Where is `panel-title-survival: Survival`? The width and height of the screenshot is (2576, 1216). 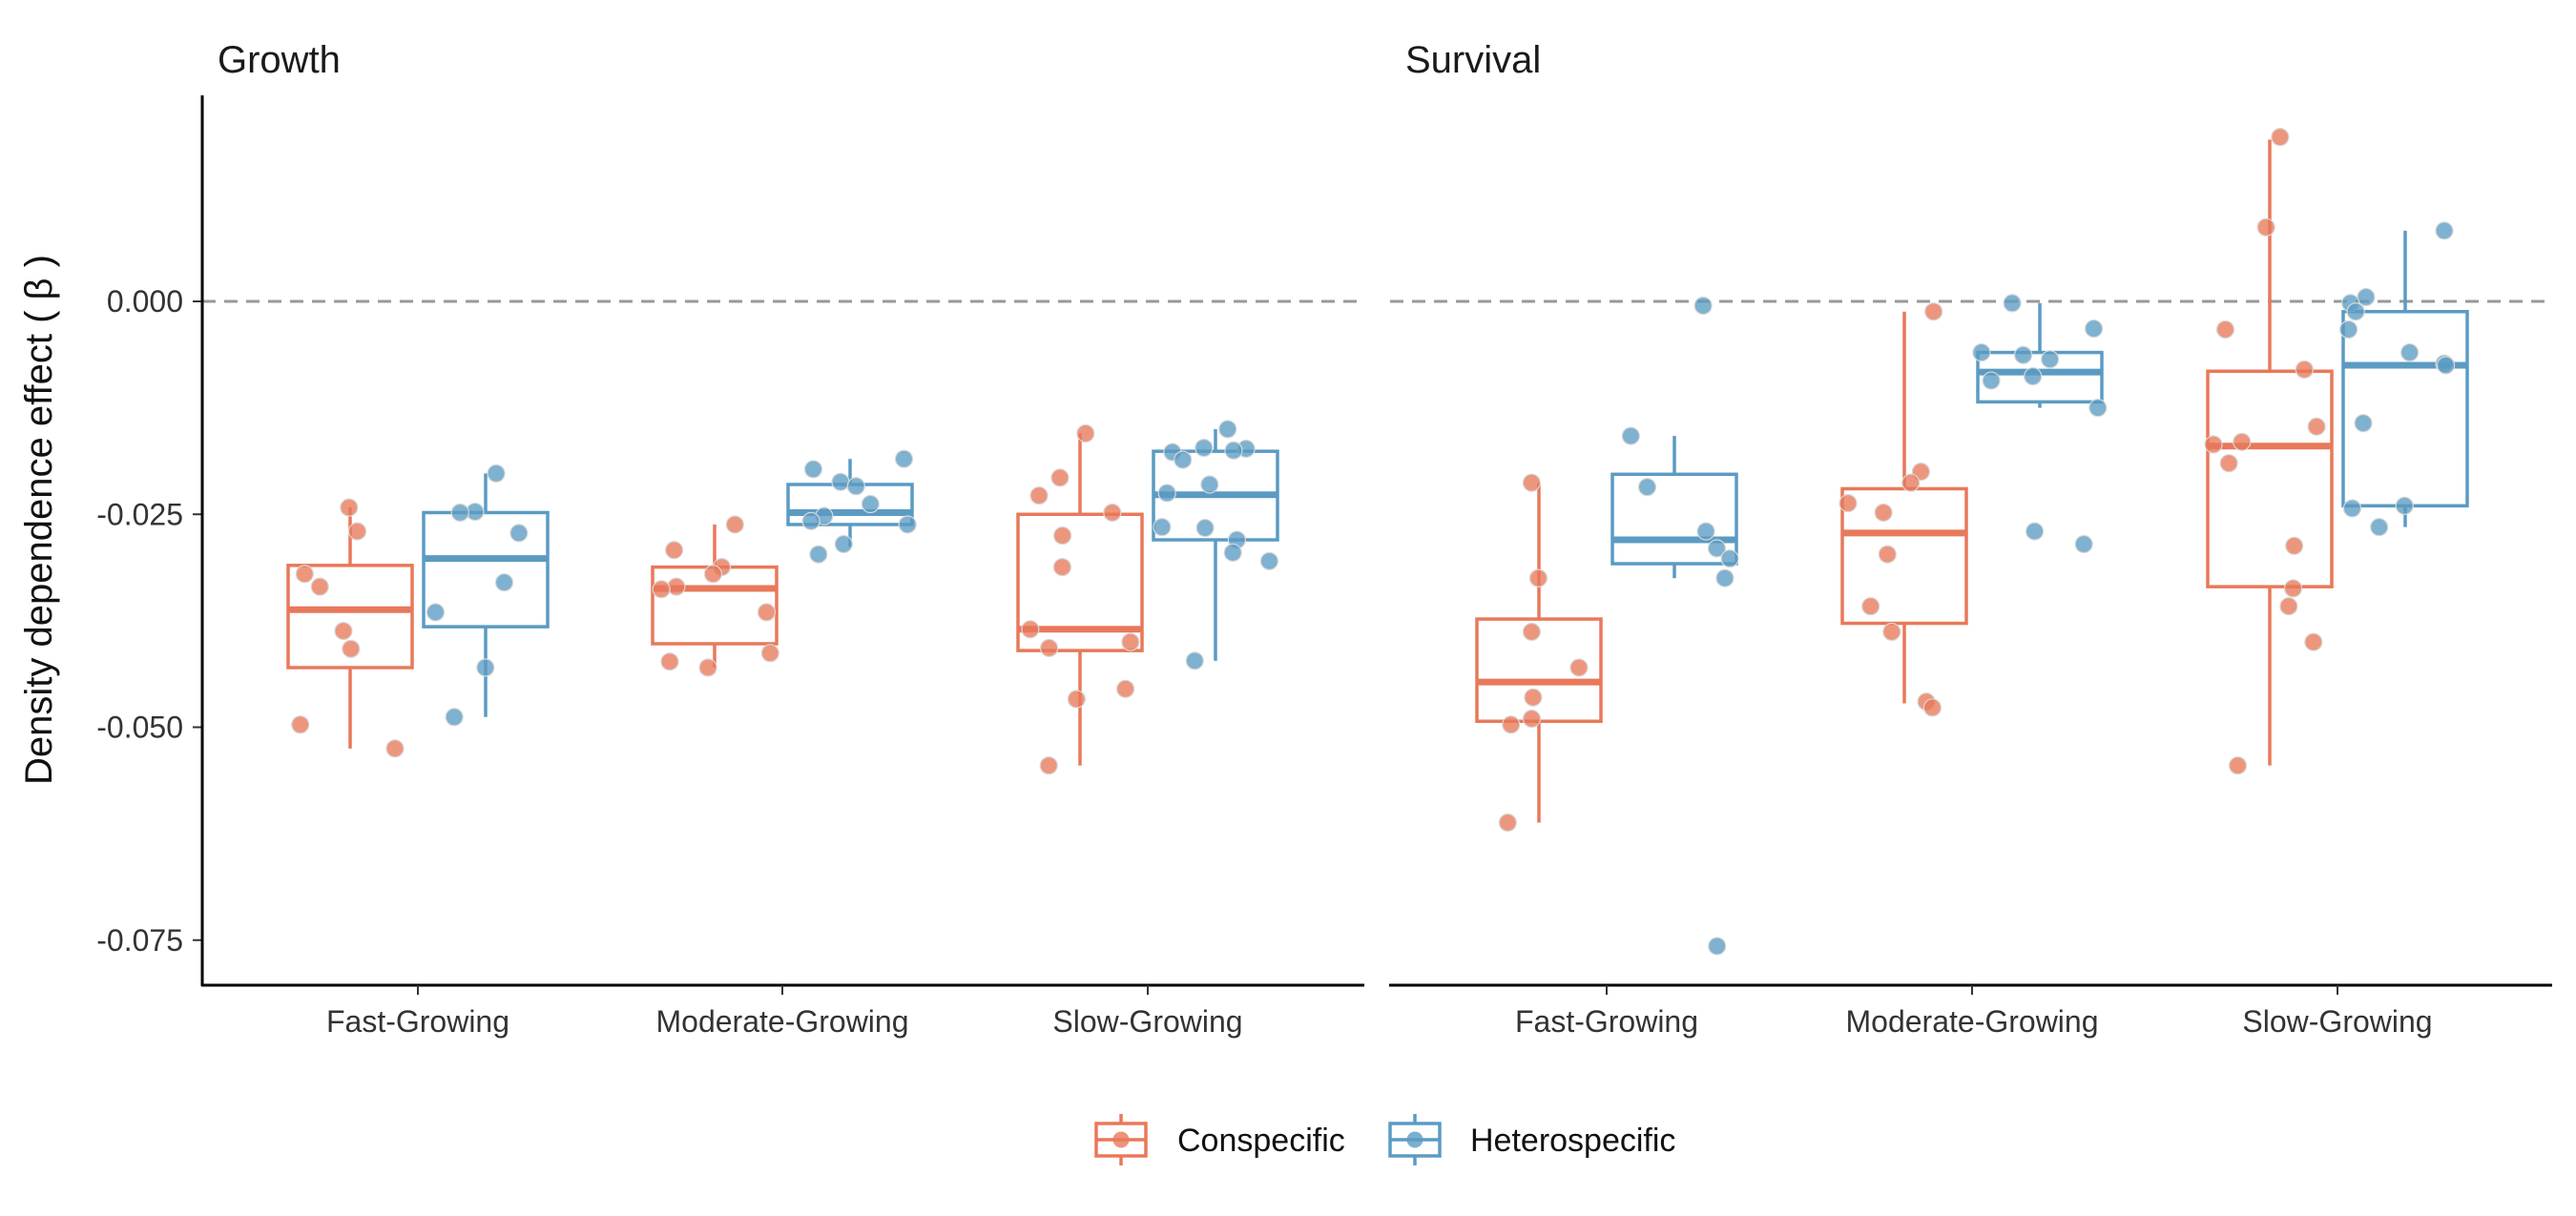
panel-title-survival: Survival is located at coordinates (1473, 60).